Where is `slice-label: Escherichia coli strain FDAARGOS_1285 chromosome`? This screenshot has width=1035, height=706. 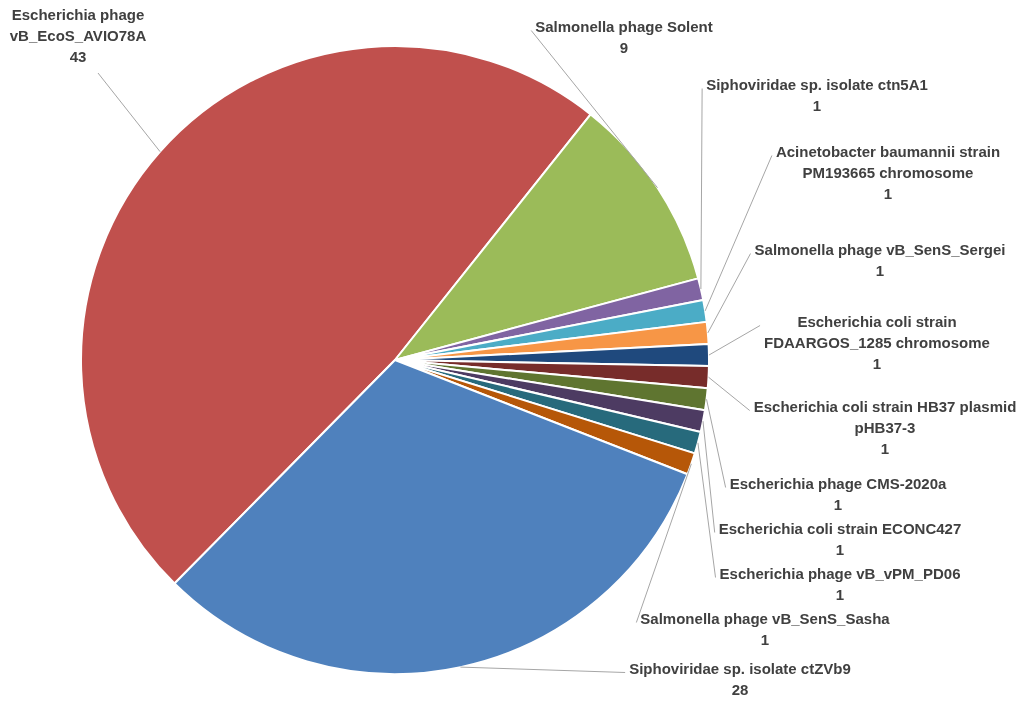 slice-label: Escherichia coli strain FDAARGOS_1285 chromosome is located at coordinates (877, 331).